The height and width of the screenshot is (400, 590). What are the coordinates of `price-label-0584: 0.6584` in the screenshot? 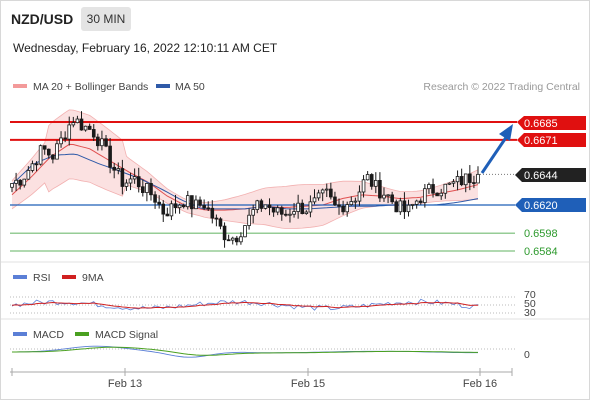 It's located at (541, 252).